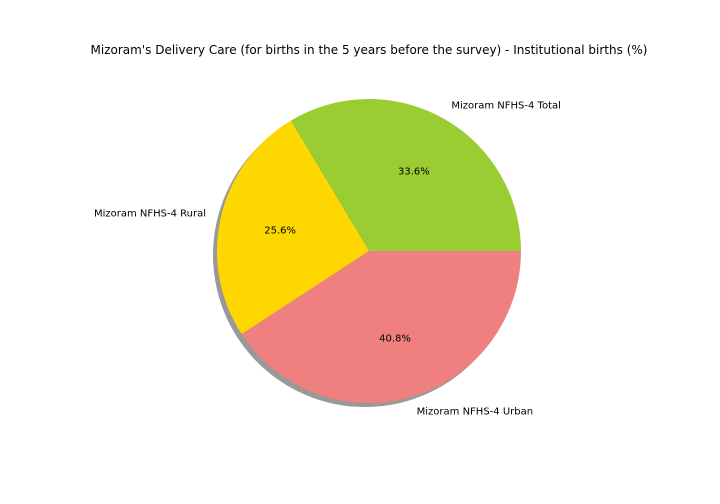  I want to click on slice-mizoram-nfhs-4-total, so click(405, 174).